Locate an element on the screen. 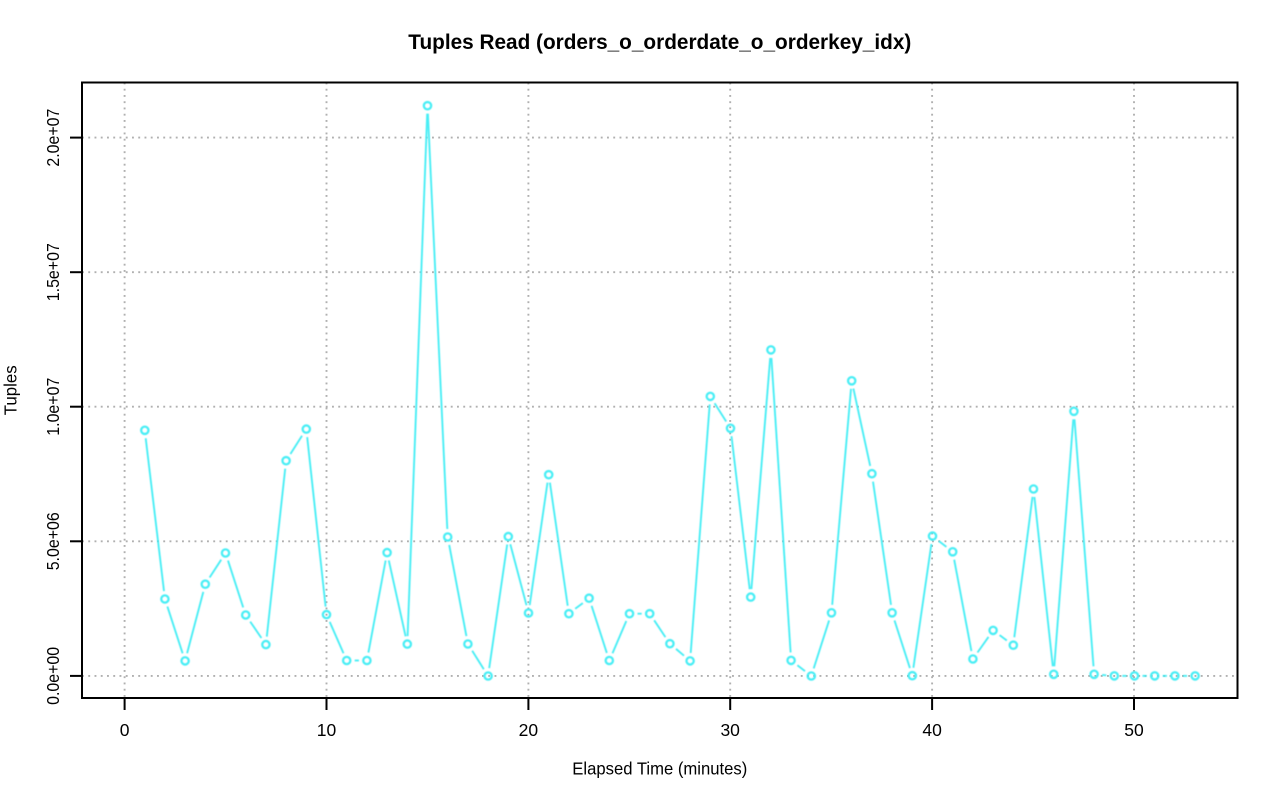  svg-text: Tuples is located at coordinates (11, 390).